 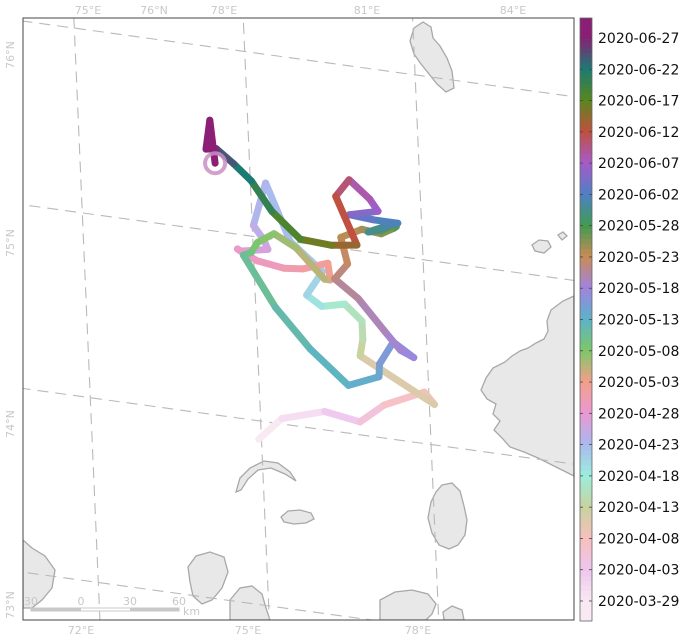 I want to click on scale-label-1: 0, so click(x=81, y=601).